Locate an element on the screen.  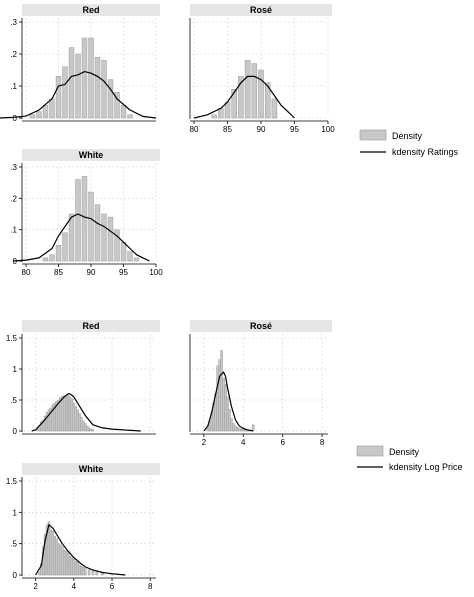
legend-bottom-density-label: Density is located at coordinates (404, 452).